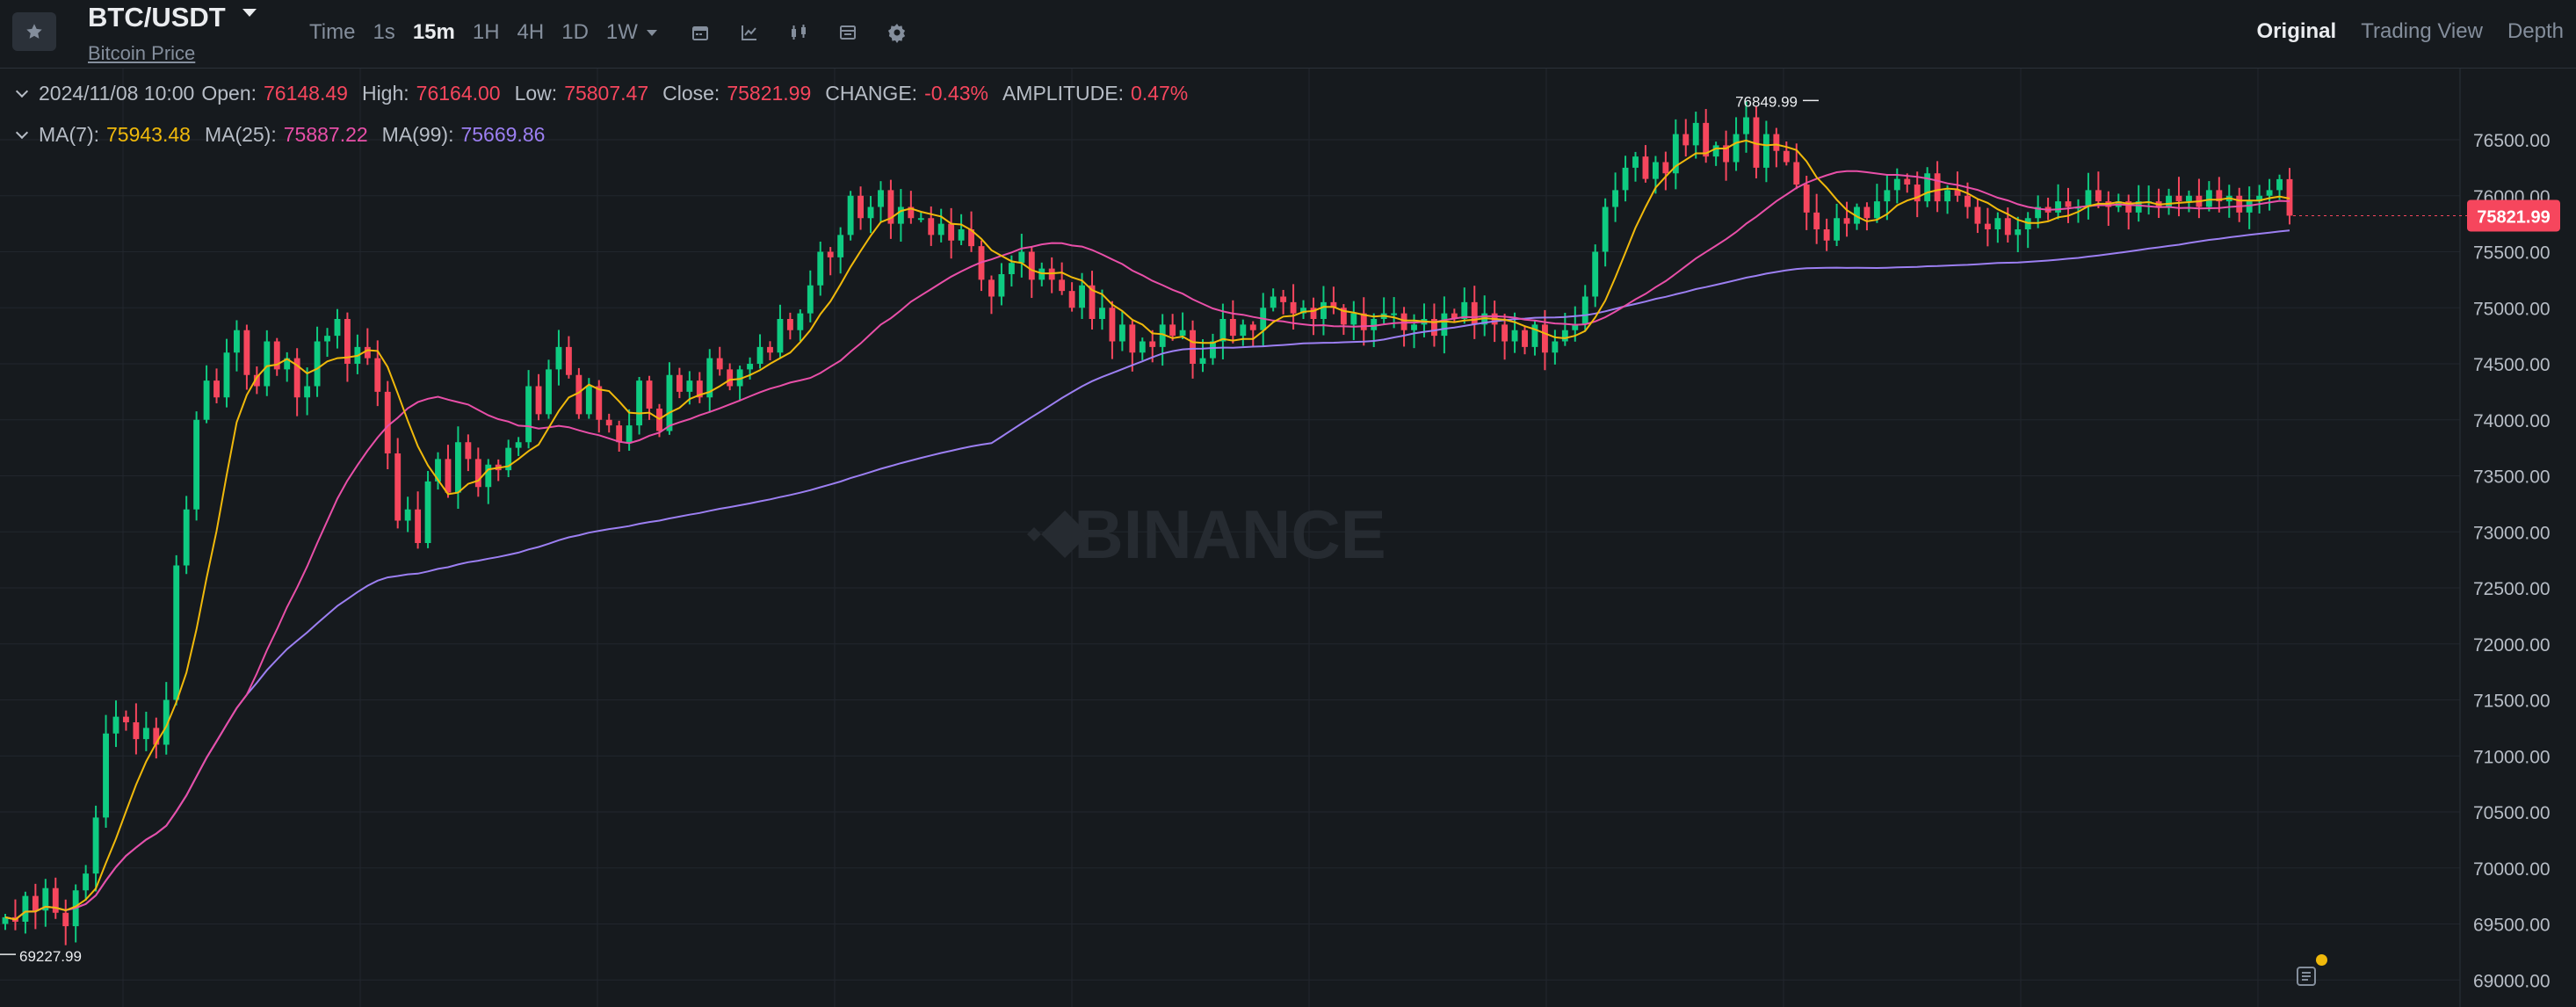  Describe the element at coordinates (749, 32) in the screenshot. I see `indicator-icon` at that location.